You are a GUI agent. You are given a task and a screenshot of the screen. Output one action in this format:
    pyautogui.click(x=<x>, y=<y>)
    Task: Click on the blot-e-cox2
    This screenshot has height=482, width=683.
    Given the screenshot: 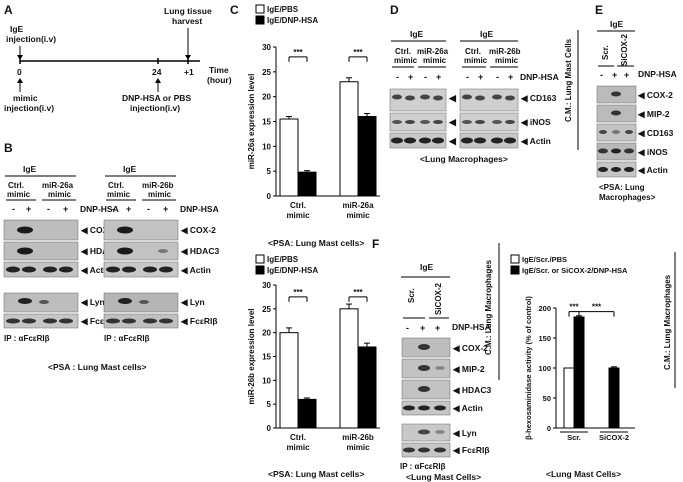 What is the action you would take?
    pyautogui.click(x=616, y=94)
    